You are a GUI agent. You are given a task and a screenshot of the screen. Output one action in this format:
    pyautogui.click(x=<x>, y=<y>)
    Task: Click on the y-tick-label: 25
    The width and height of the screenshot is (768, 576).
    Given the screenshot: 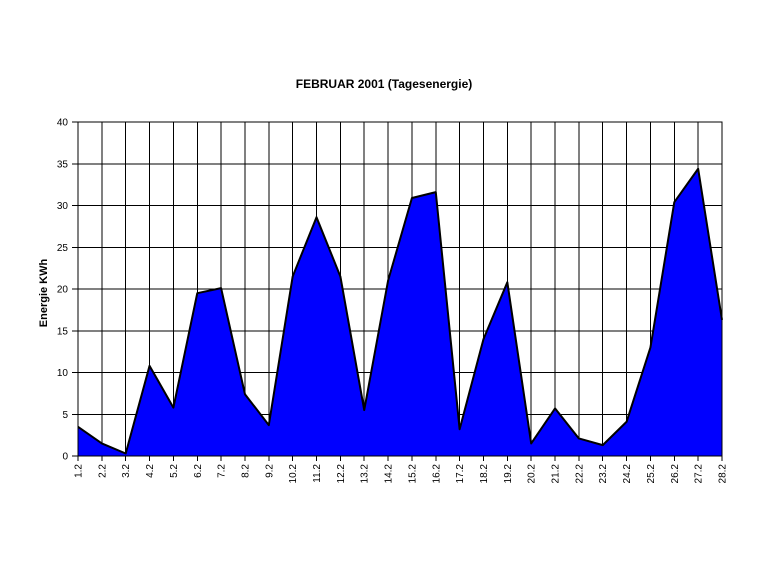 What is the action you would take?
    pyautogui.click(x=63, y=248)
    